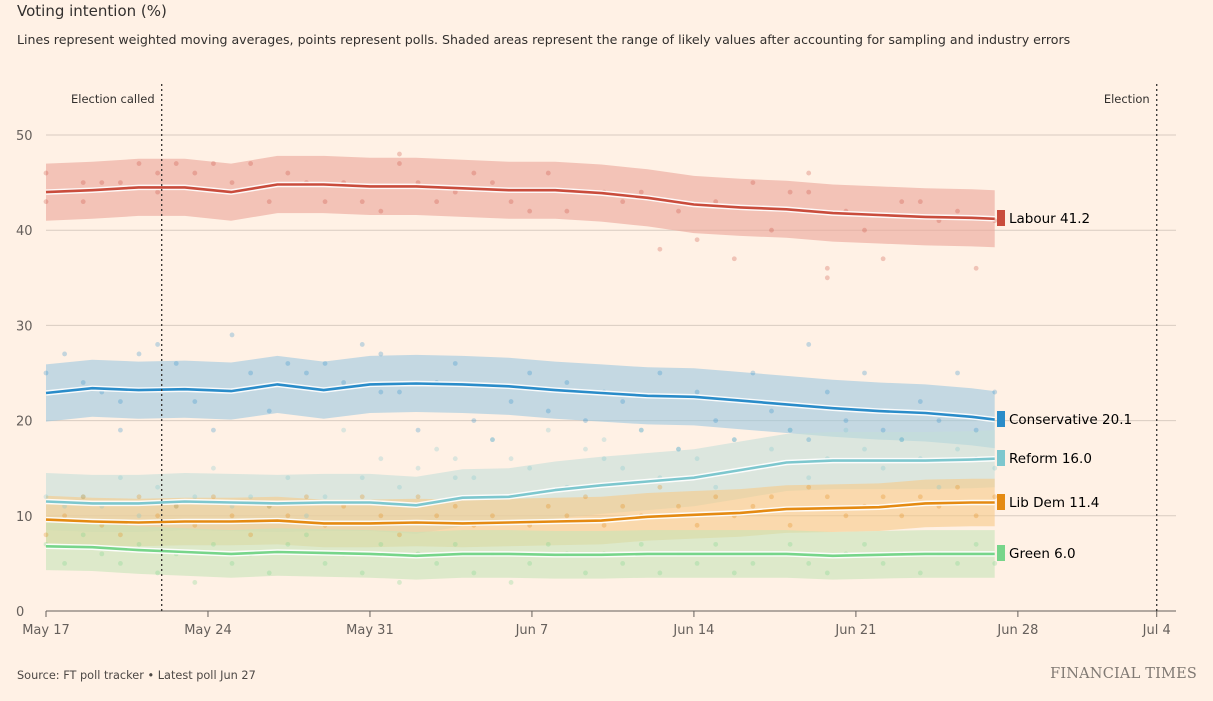  I want to click on end-label-labour: Labour 41.2, so click(1049, 219).